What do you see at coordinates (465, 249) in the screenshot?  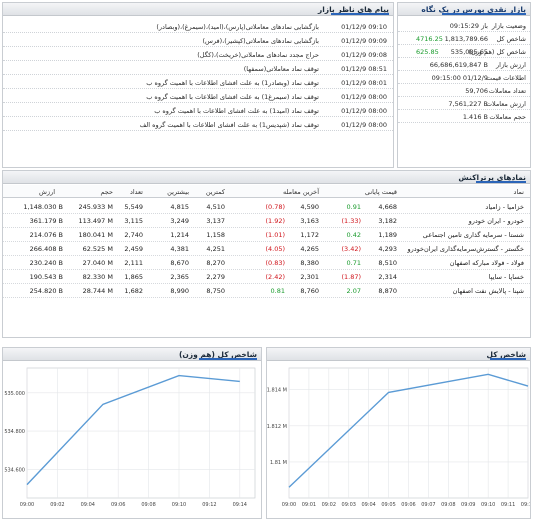 I see `symbol-name: خگستر - گسترش‌سرمایه‌گذاری ایران‌خودرو` at bounding box center [465, 249].